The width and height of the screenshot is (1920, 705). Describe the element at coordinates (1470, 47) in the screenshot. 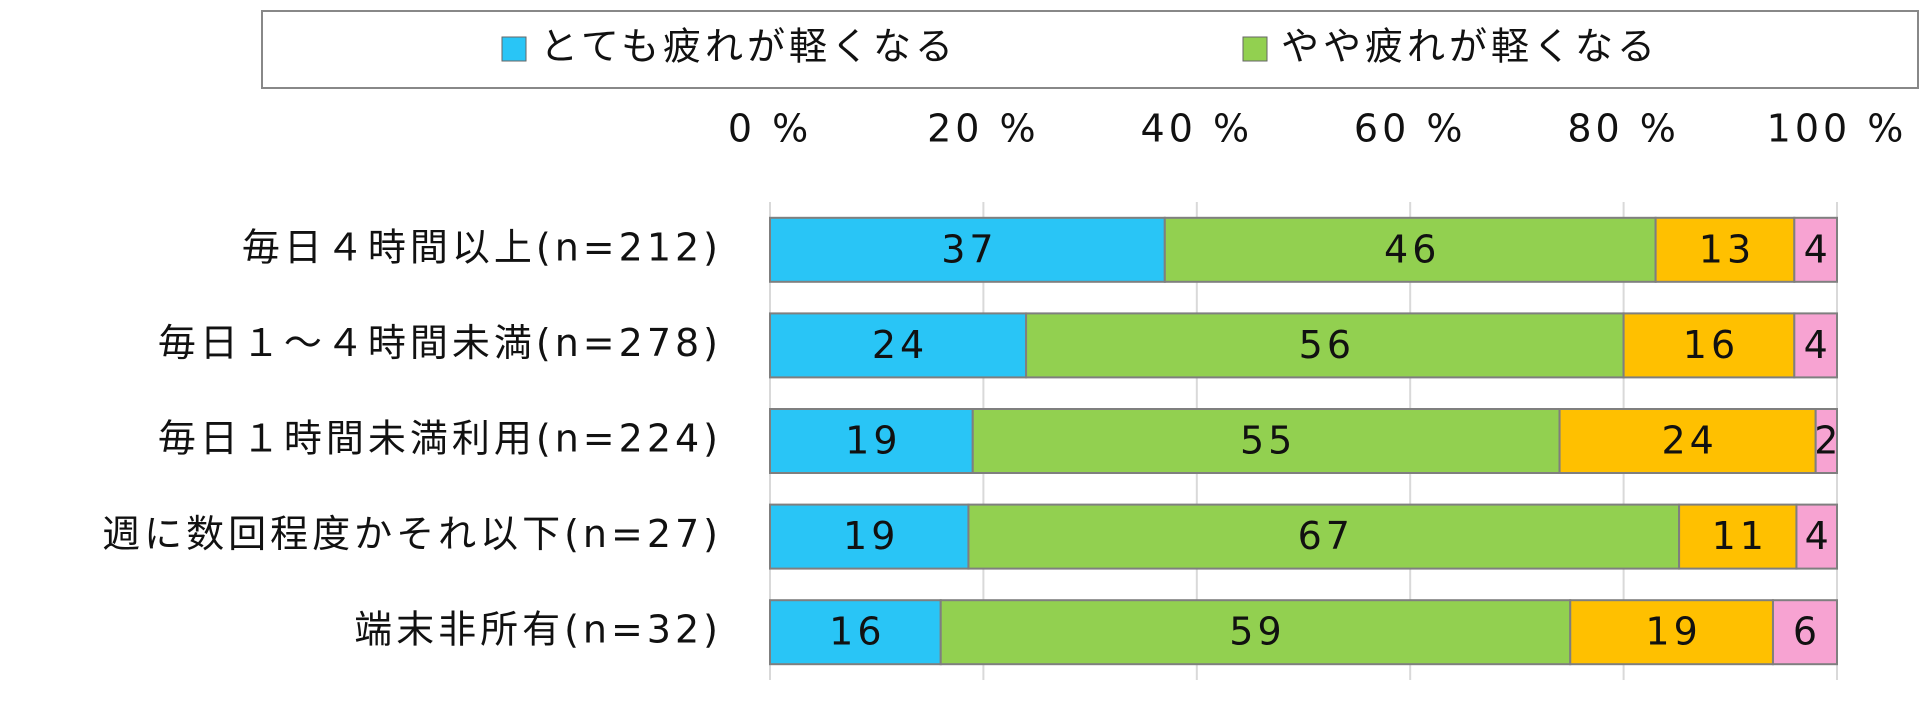

I see `legend-label: やや疲れが軽くなる` at that location.